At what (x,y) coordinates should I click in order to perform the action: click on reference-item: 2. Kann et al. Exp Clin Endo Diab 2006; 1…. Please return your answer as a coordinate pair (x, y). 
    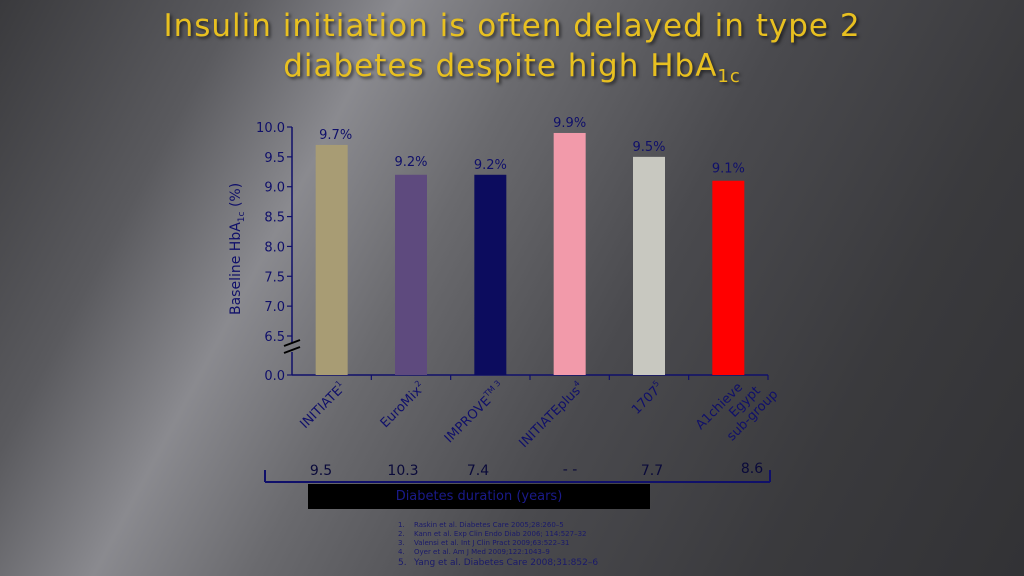
    Looking at the image, I should click on (492, 534).